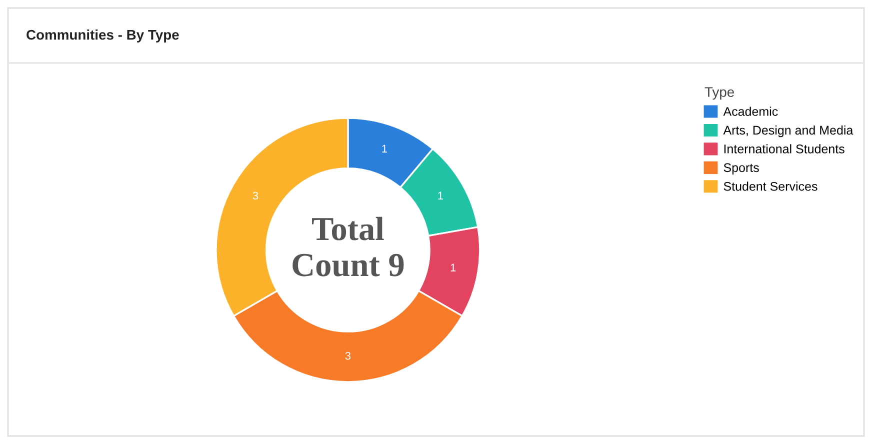 This screenshot has height=444, width=872. What do you see at coordinates (750, 111) in the screenshot?
I see `legend-label: Academic` at bounding box center [750, 111].